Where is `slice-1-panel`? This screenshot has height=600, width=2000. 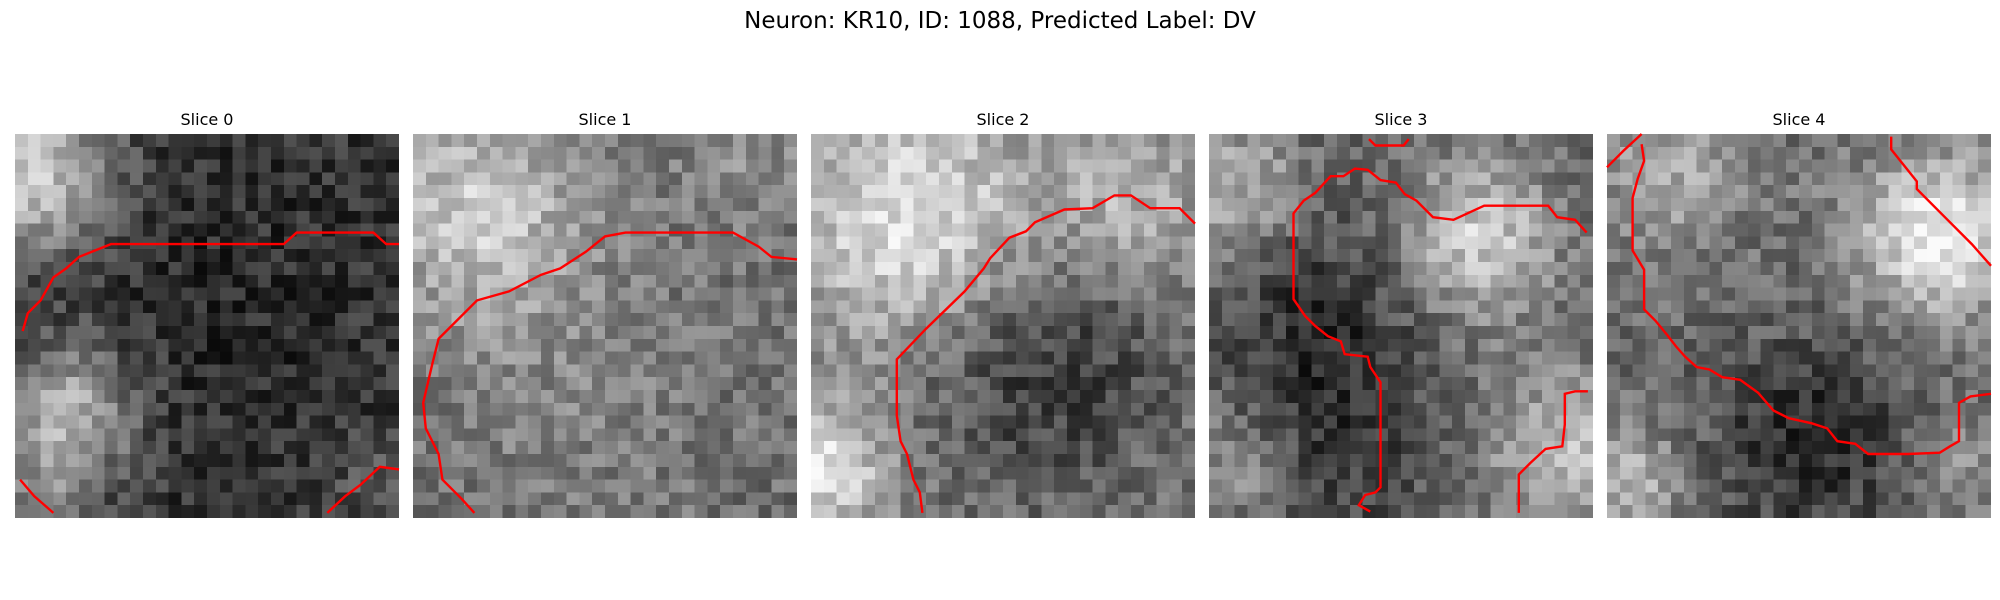 slice-1-panel is located at coordinates (605, 326).